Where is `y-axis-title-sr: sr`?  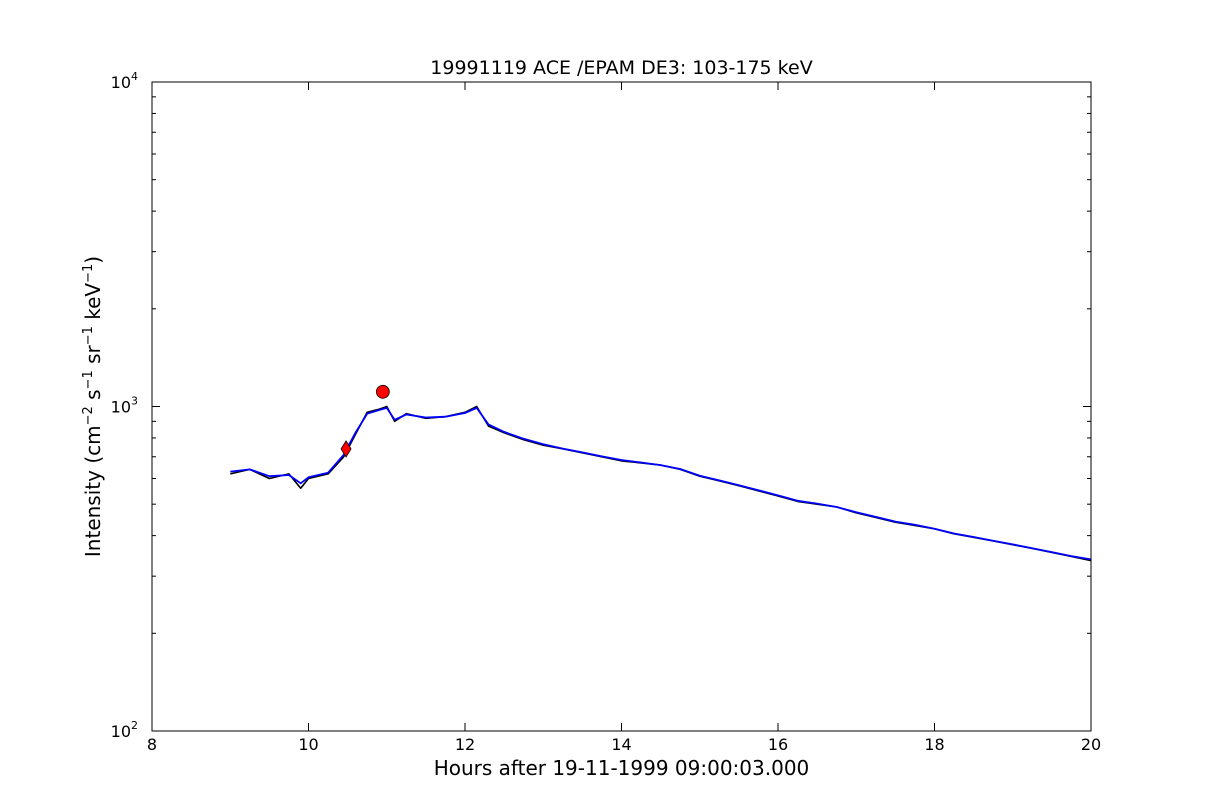
y-axis-title-sr: sr is located at coordinates (93, 357).